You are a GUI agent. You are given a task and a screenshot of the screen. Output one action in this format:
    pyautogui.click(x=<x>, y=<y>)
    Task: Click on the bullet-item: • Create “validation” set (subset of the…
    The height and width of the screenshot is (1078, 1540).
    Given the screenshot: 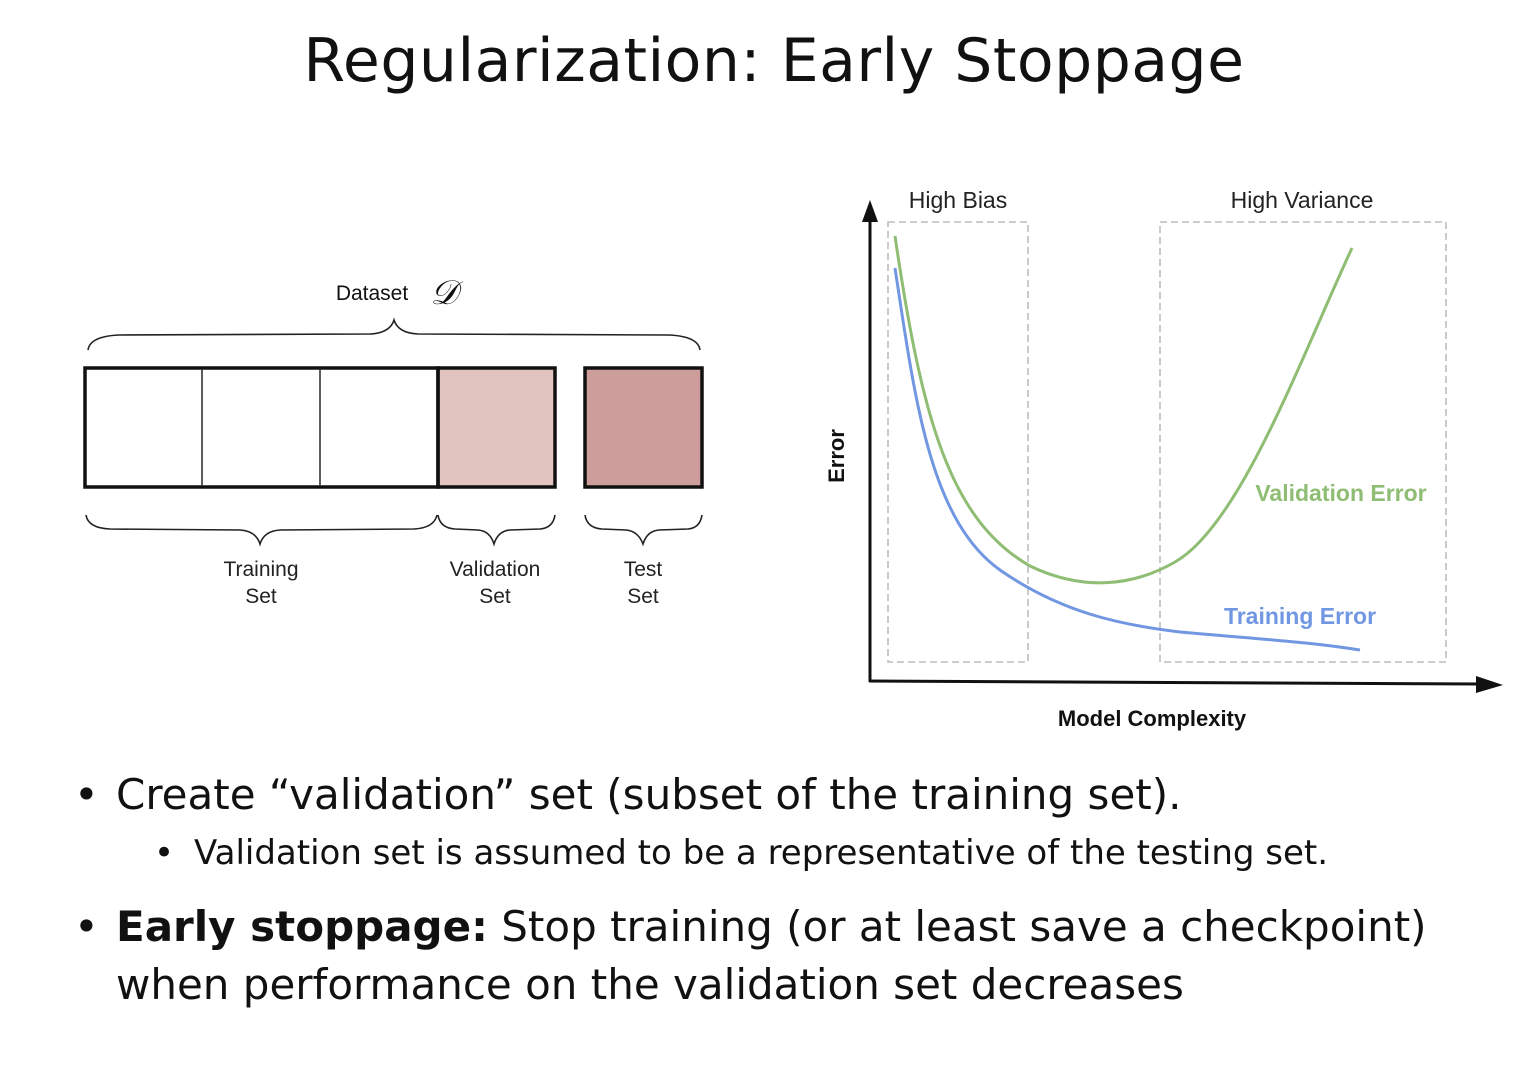 What is the action you would take?
    pyautogui.click(x=794, y=795)
    